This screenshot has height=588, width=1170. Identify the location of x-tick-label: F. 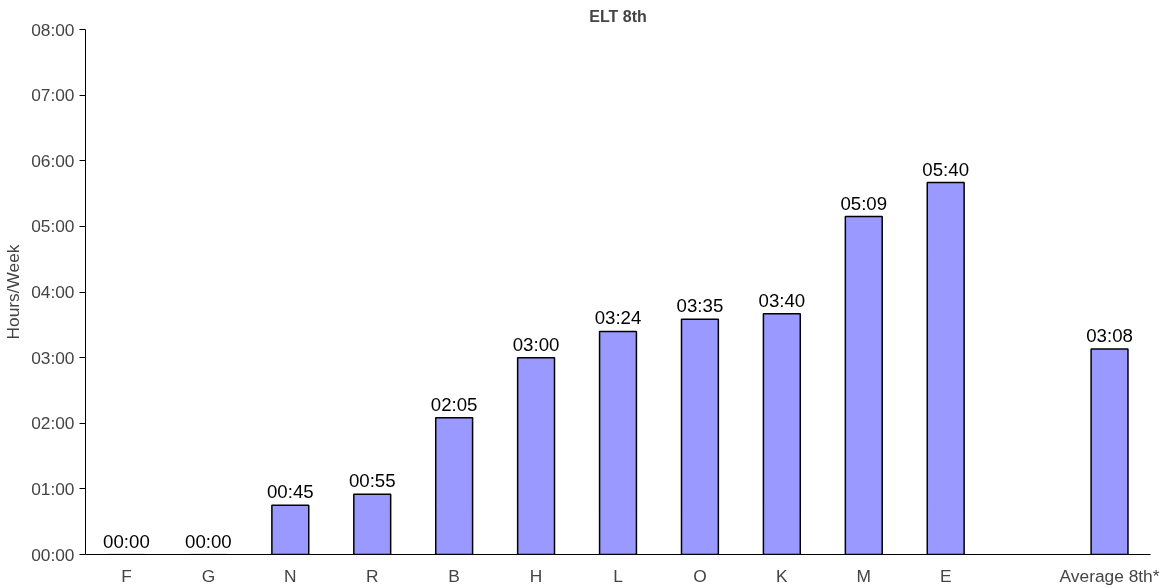
(126, 575).